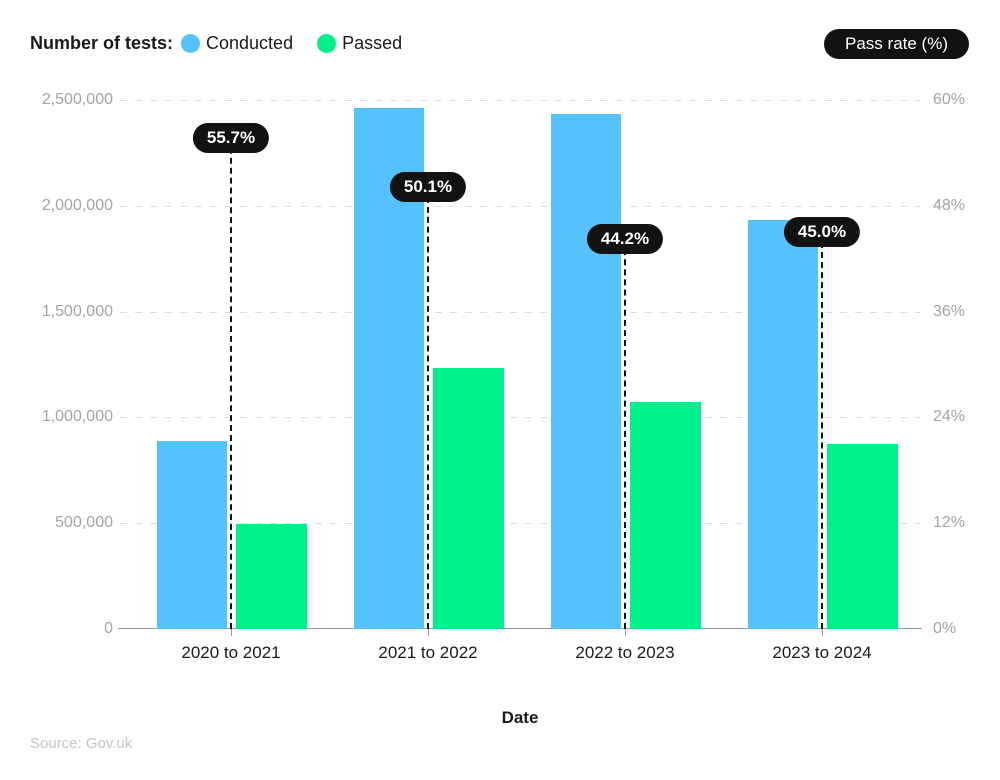 This screenshot has height=780, width=1000. What do you see at coordinates (372, 42) in the screenshot?
I see `legend-label-passed: Passed` at bounding box center [372, 42].